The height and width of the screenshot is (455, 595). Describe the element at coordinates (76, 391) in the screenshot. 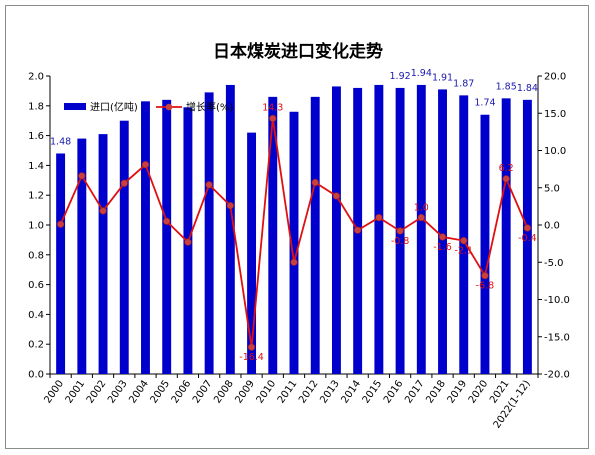

I see `x-tick-label: 2001` at that location.